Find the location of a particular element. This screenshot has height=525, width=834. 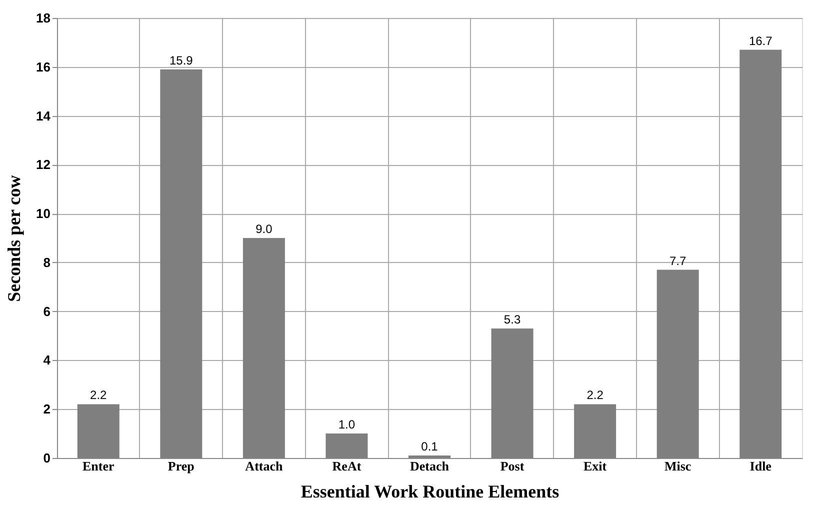

data-label: 16.7 is located at coordinates (760, 41).